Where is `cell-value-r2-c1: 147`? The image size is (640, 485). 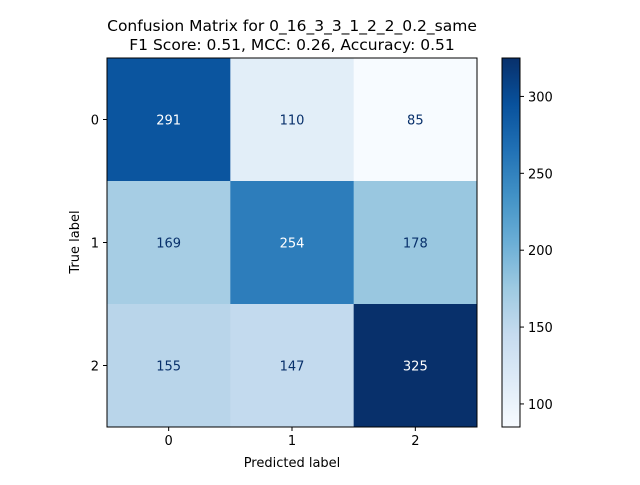
cell-value-r2-c1: 147 is located at coordinates (292, 367).